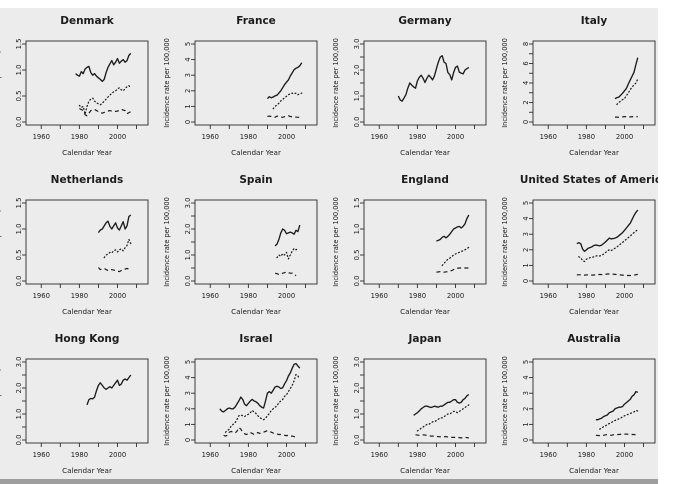 This screenshot has width=676, height=484. Describe the element at coordinates (424, 21) in the screenshot. I see `panel-title: Germany` at that location.